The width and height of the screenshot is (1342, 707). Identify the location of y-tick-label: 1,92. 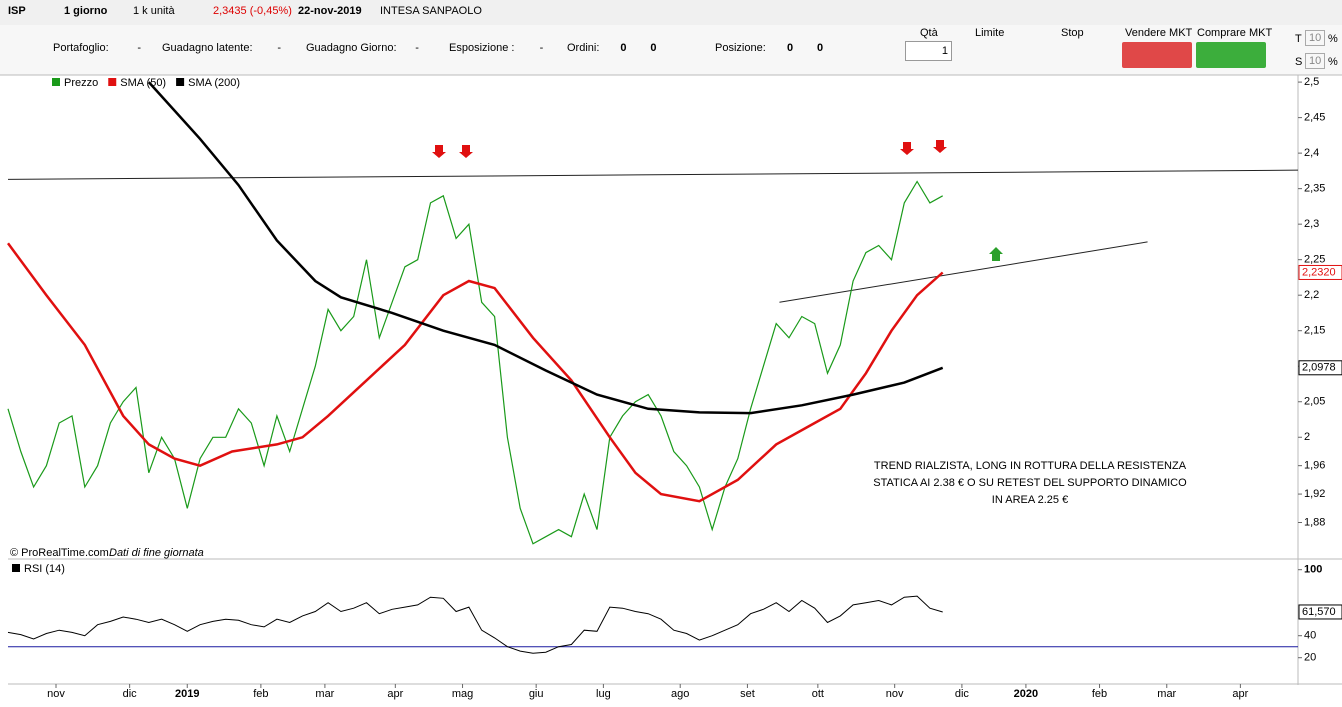
(1314, 494).